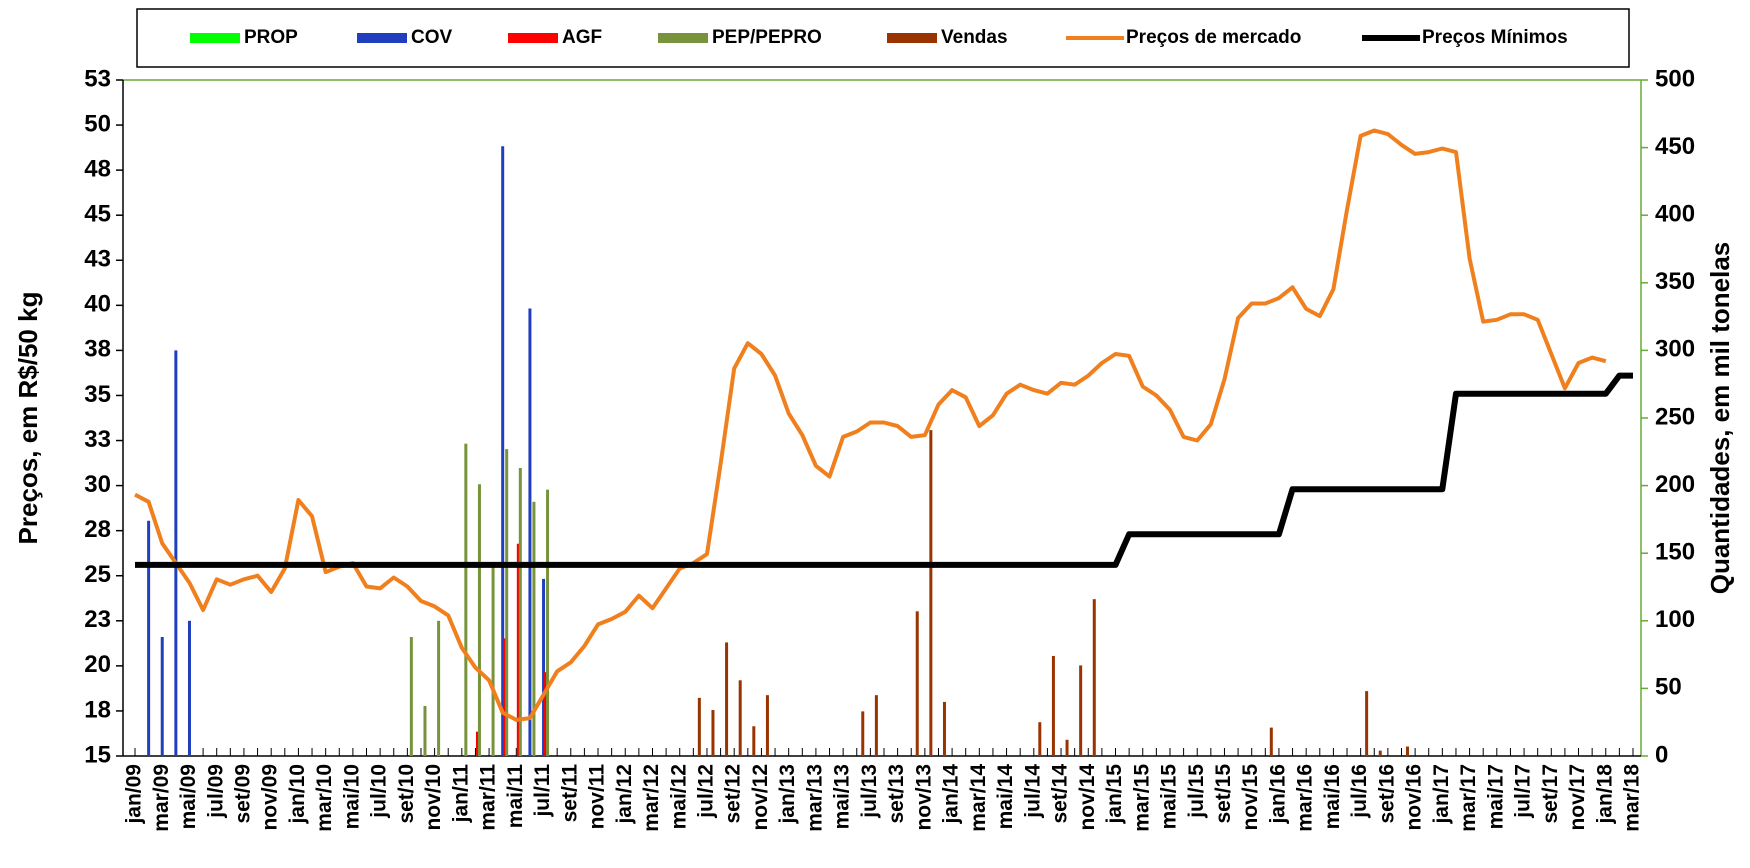 This screenshot has width=1750, height=868. I want to click on x-tick-label: mar/11, so click(488, 797).